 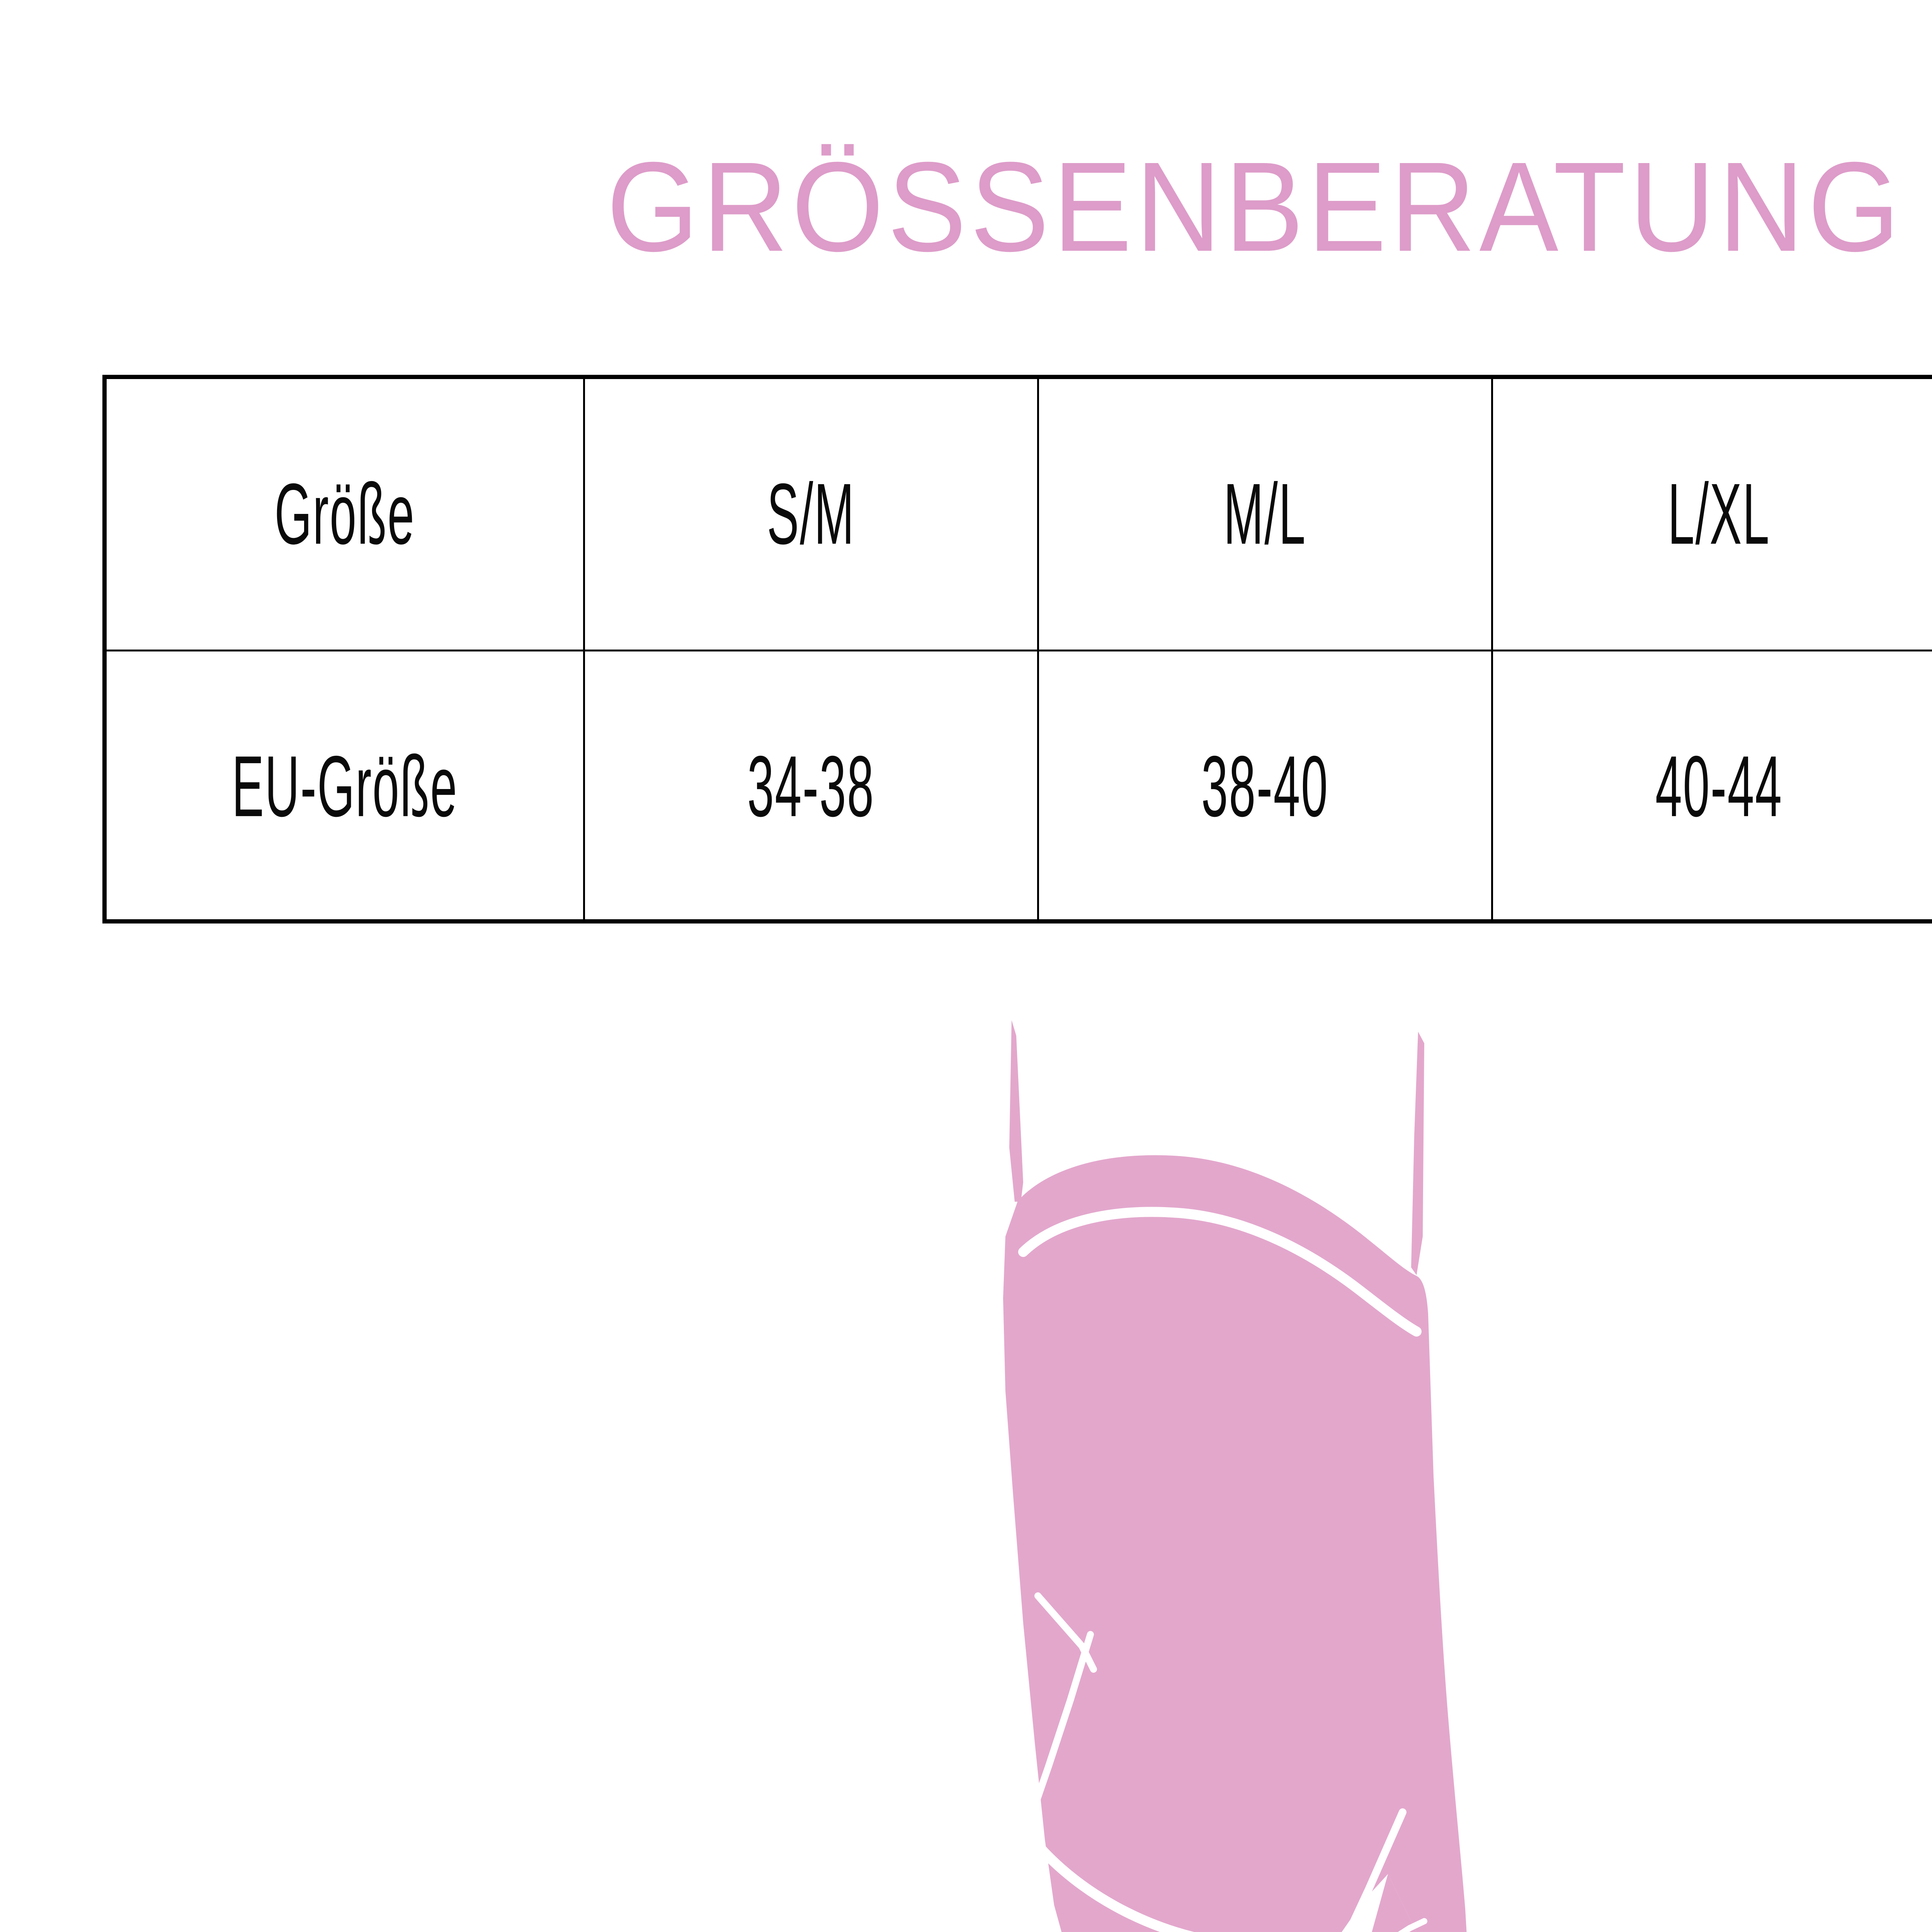 I want to click on cell-eu-groesse-label: EU-Größe, so click(x=344, y=787).